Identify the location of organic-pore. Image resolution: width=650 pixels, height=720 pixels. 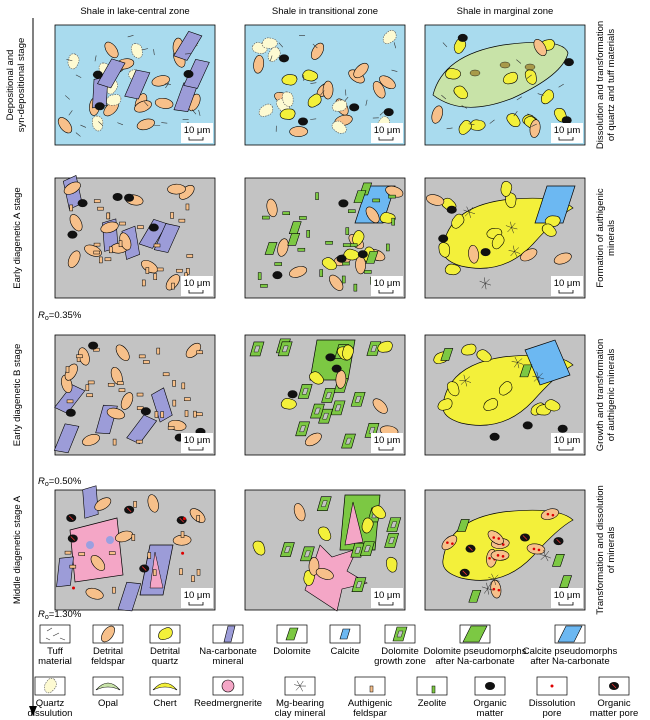
(144, 568).